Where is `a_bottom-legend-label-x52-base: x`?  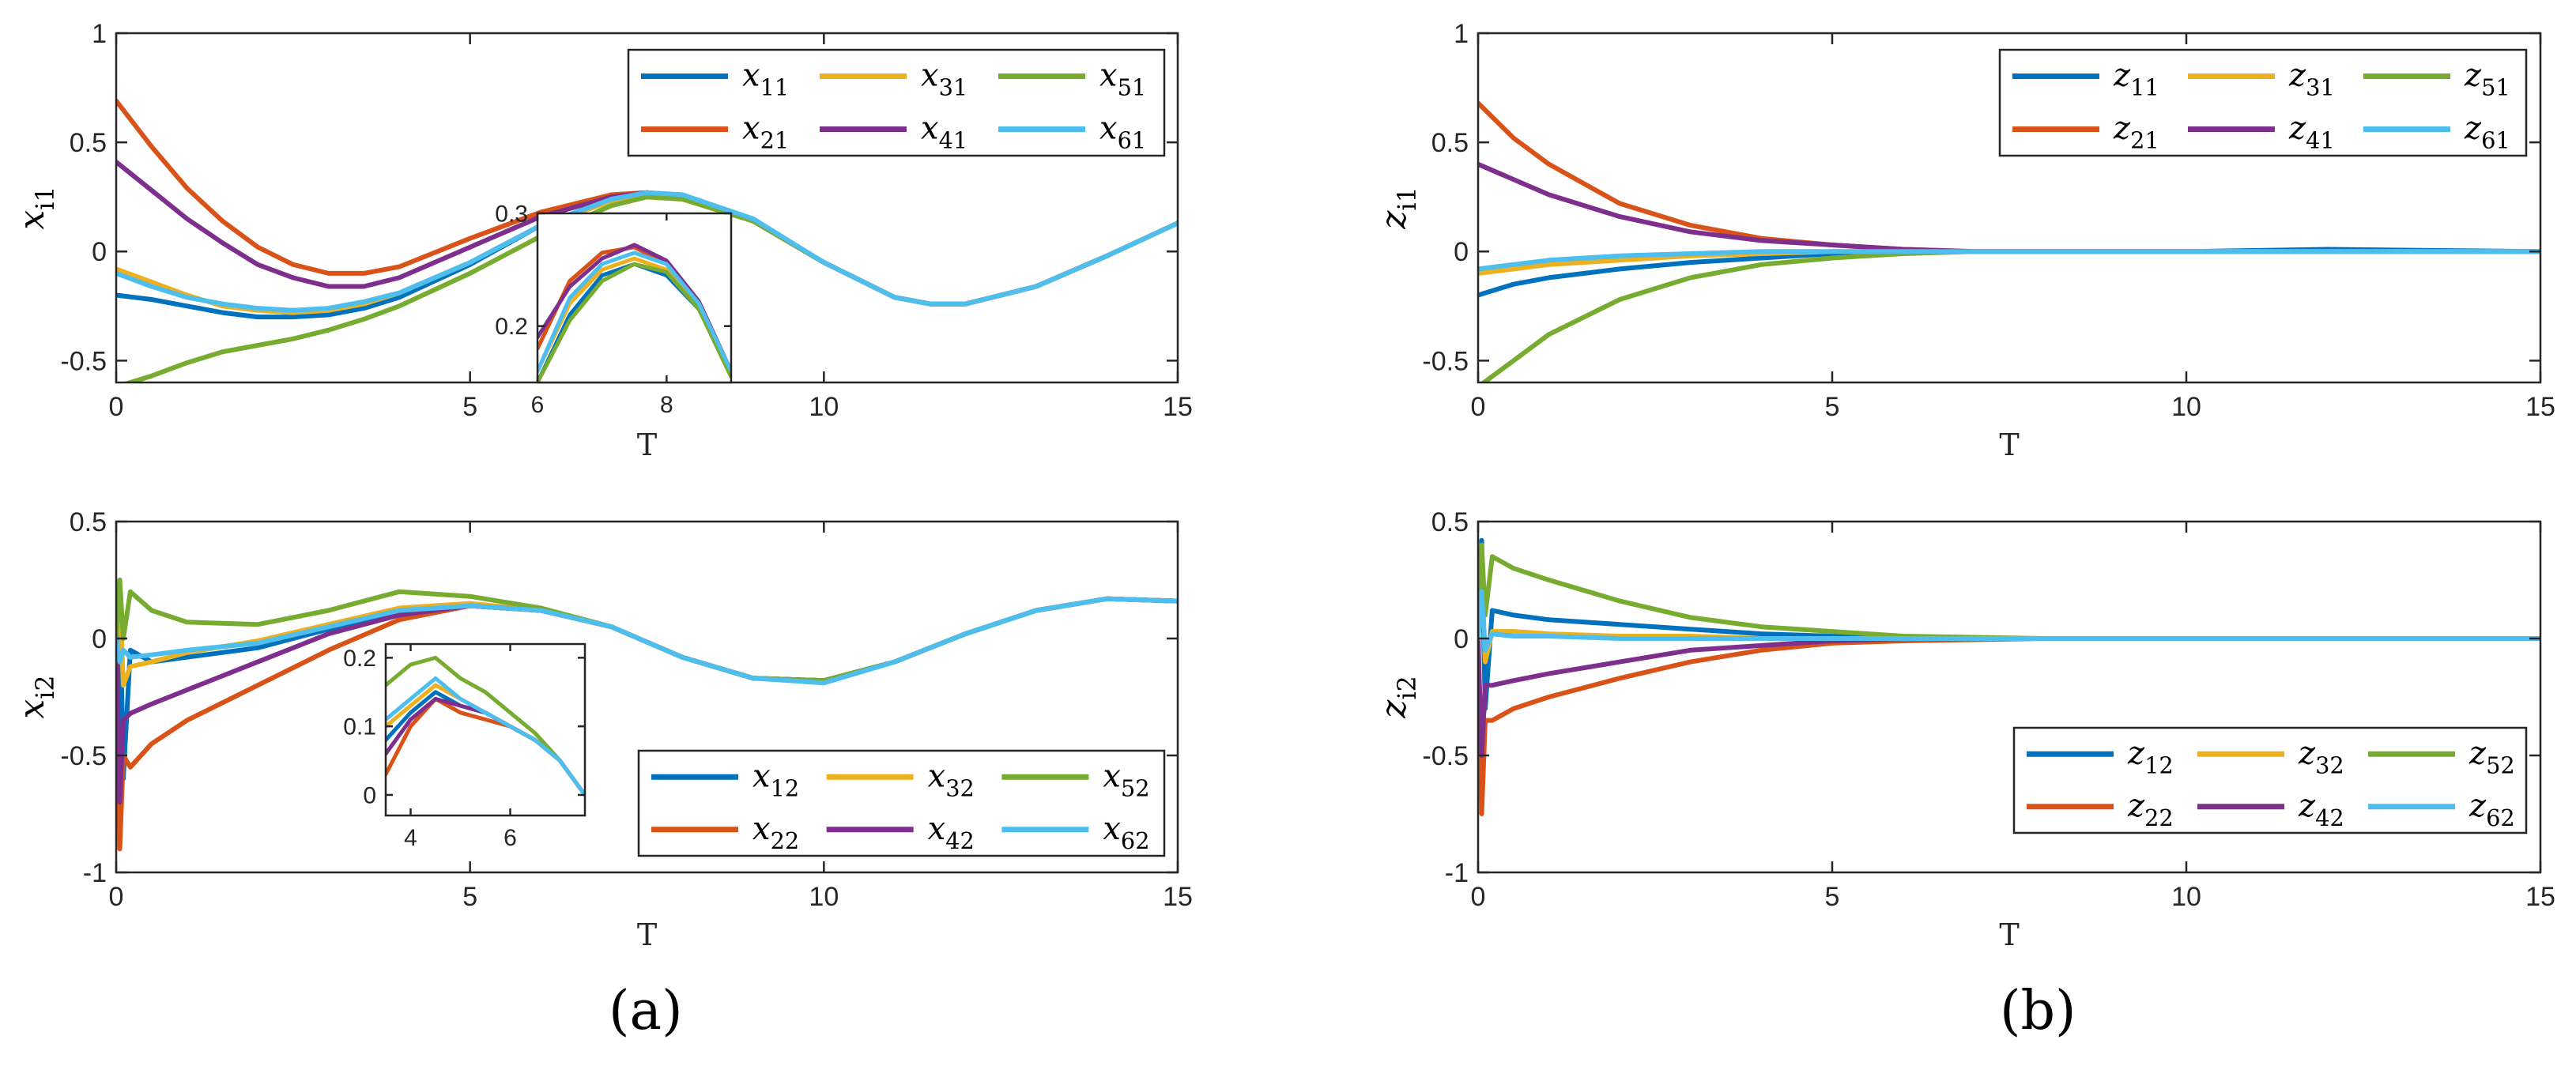
a_bottom-legend-label-x52-base: x is located at coordinates (1112, 776).